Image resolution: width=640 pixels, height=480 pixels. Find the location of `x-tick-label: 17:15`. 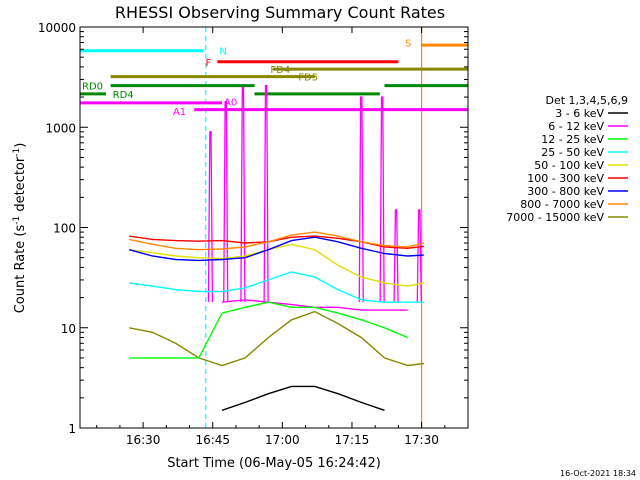

x-tick-label: 17:15 is located at coordinates (352, 440).